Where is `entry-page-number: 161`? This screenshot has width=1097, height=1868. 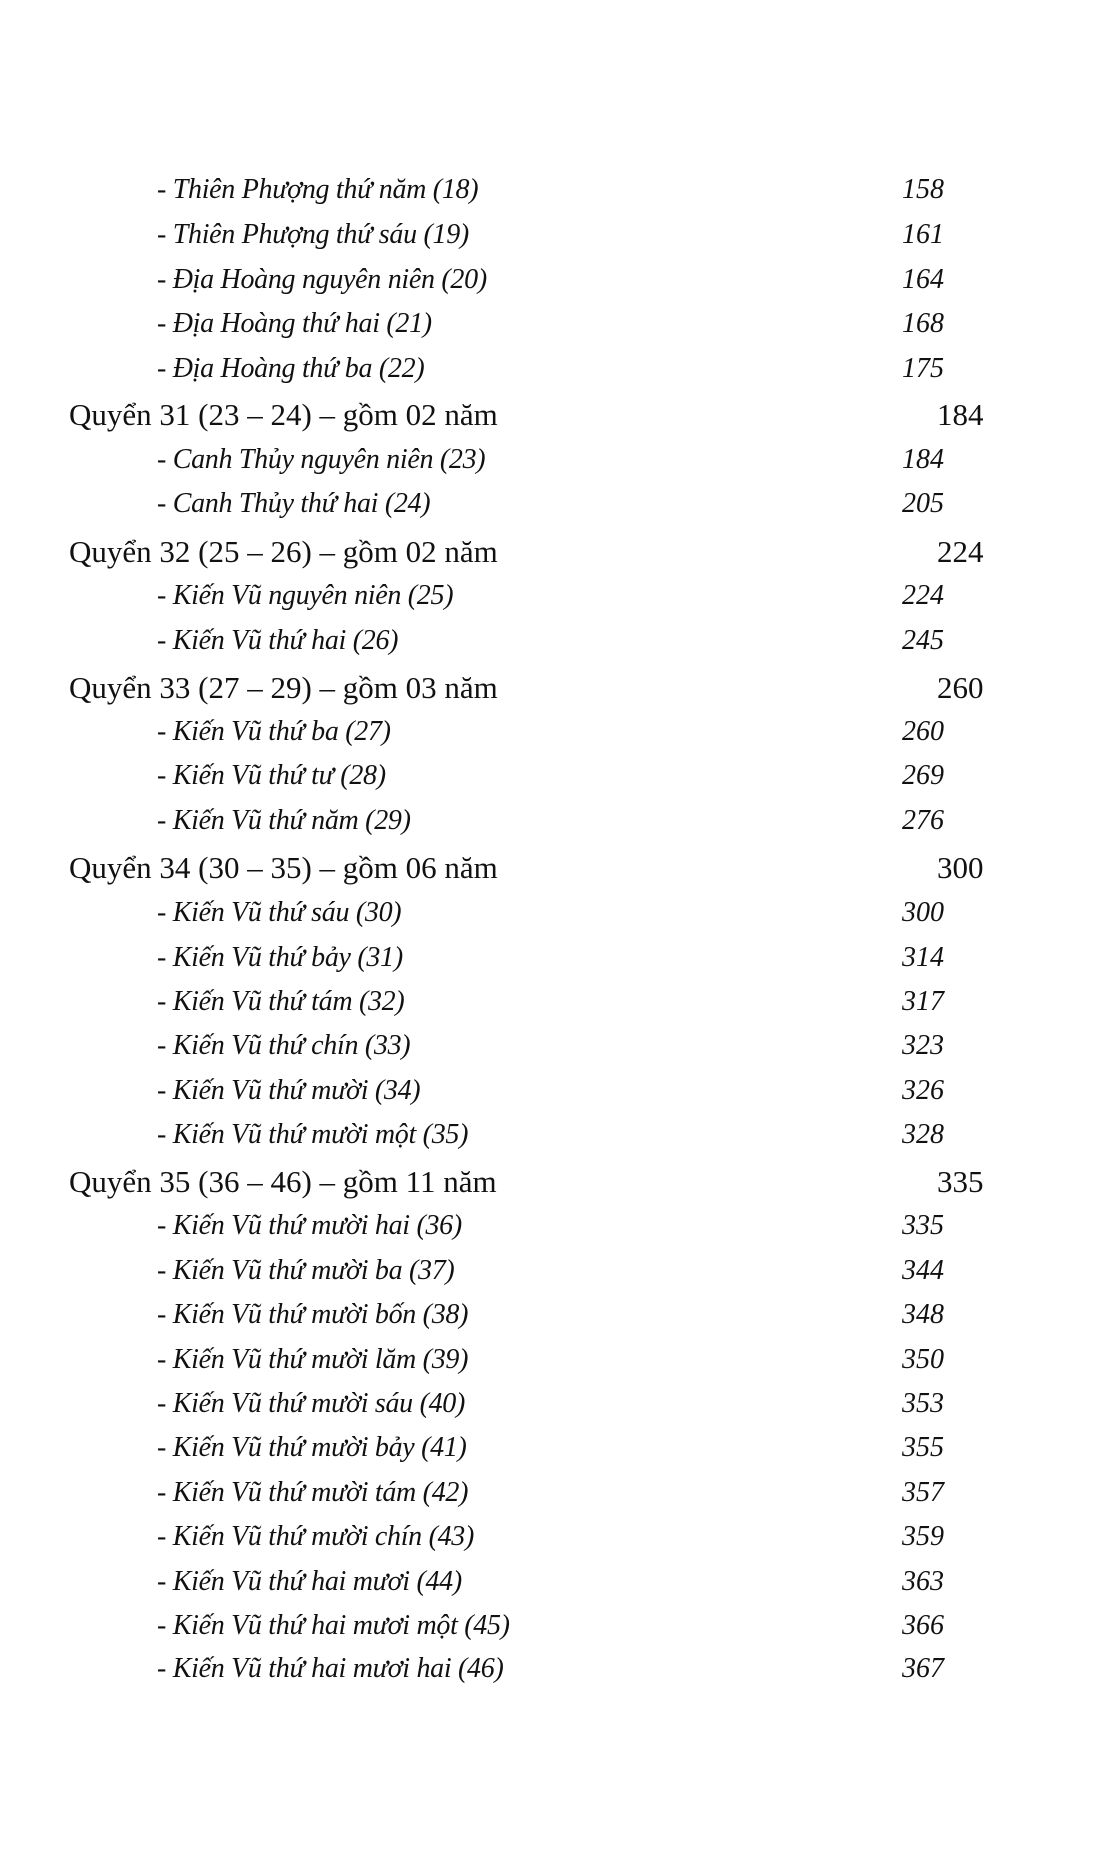
entry-page-number: 161 is located at coordinates (923, 234).